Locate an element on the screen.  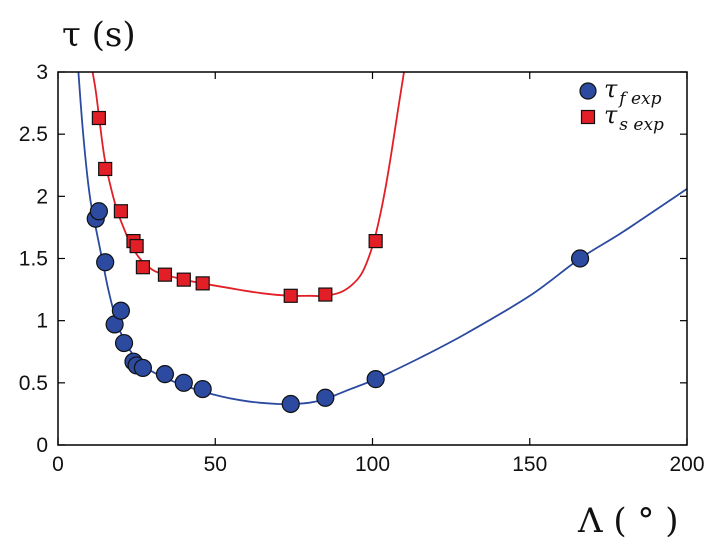
x-tick-label: 200 is located at coordinates (686, 464).